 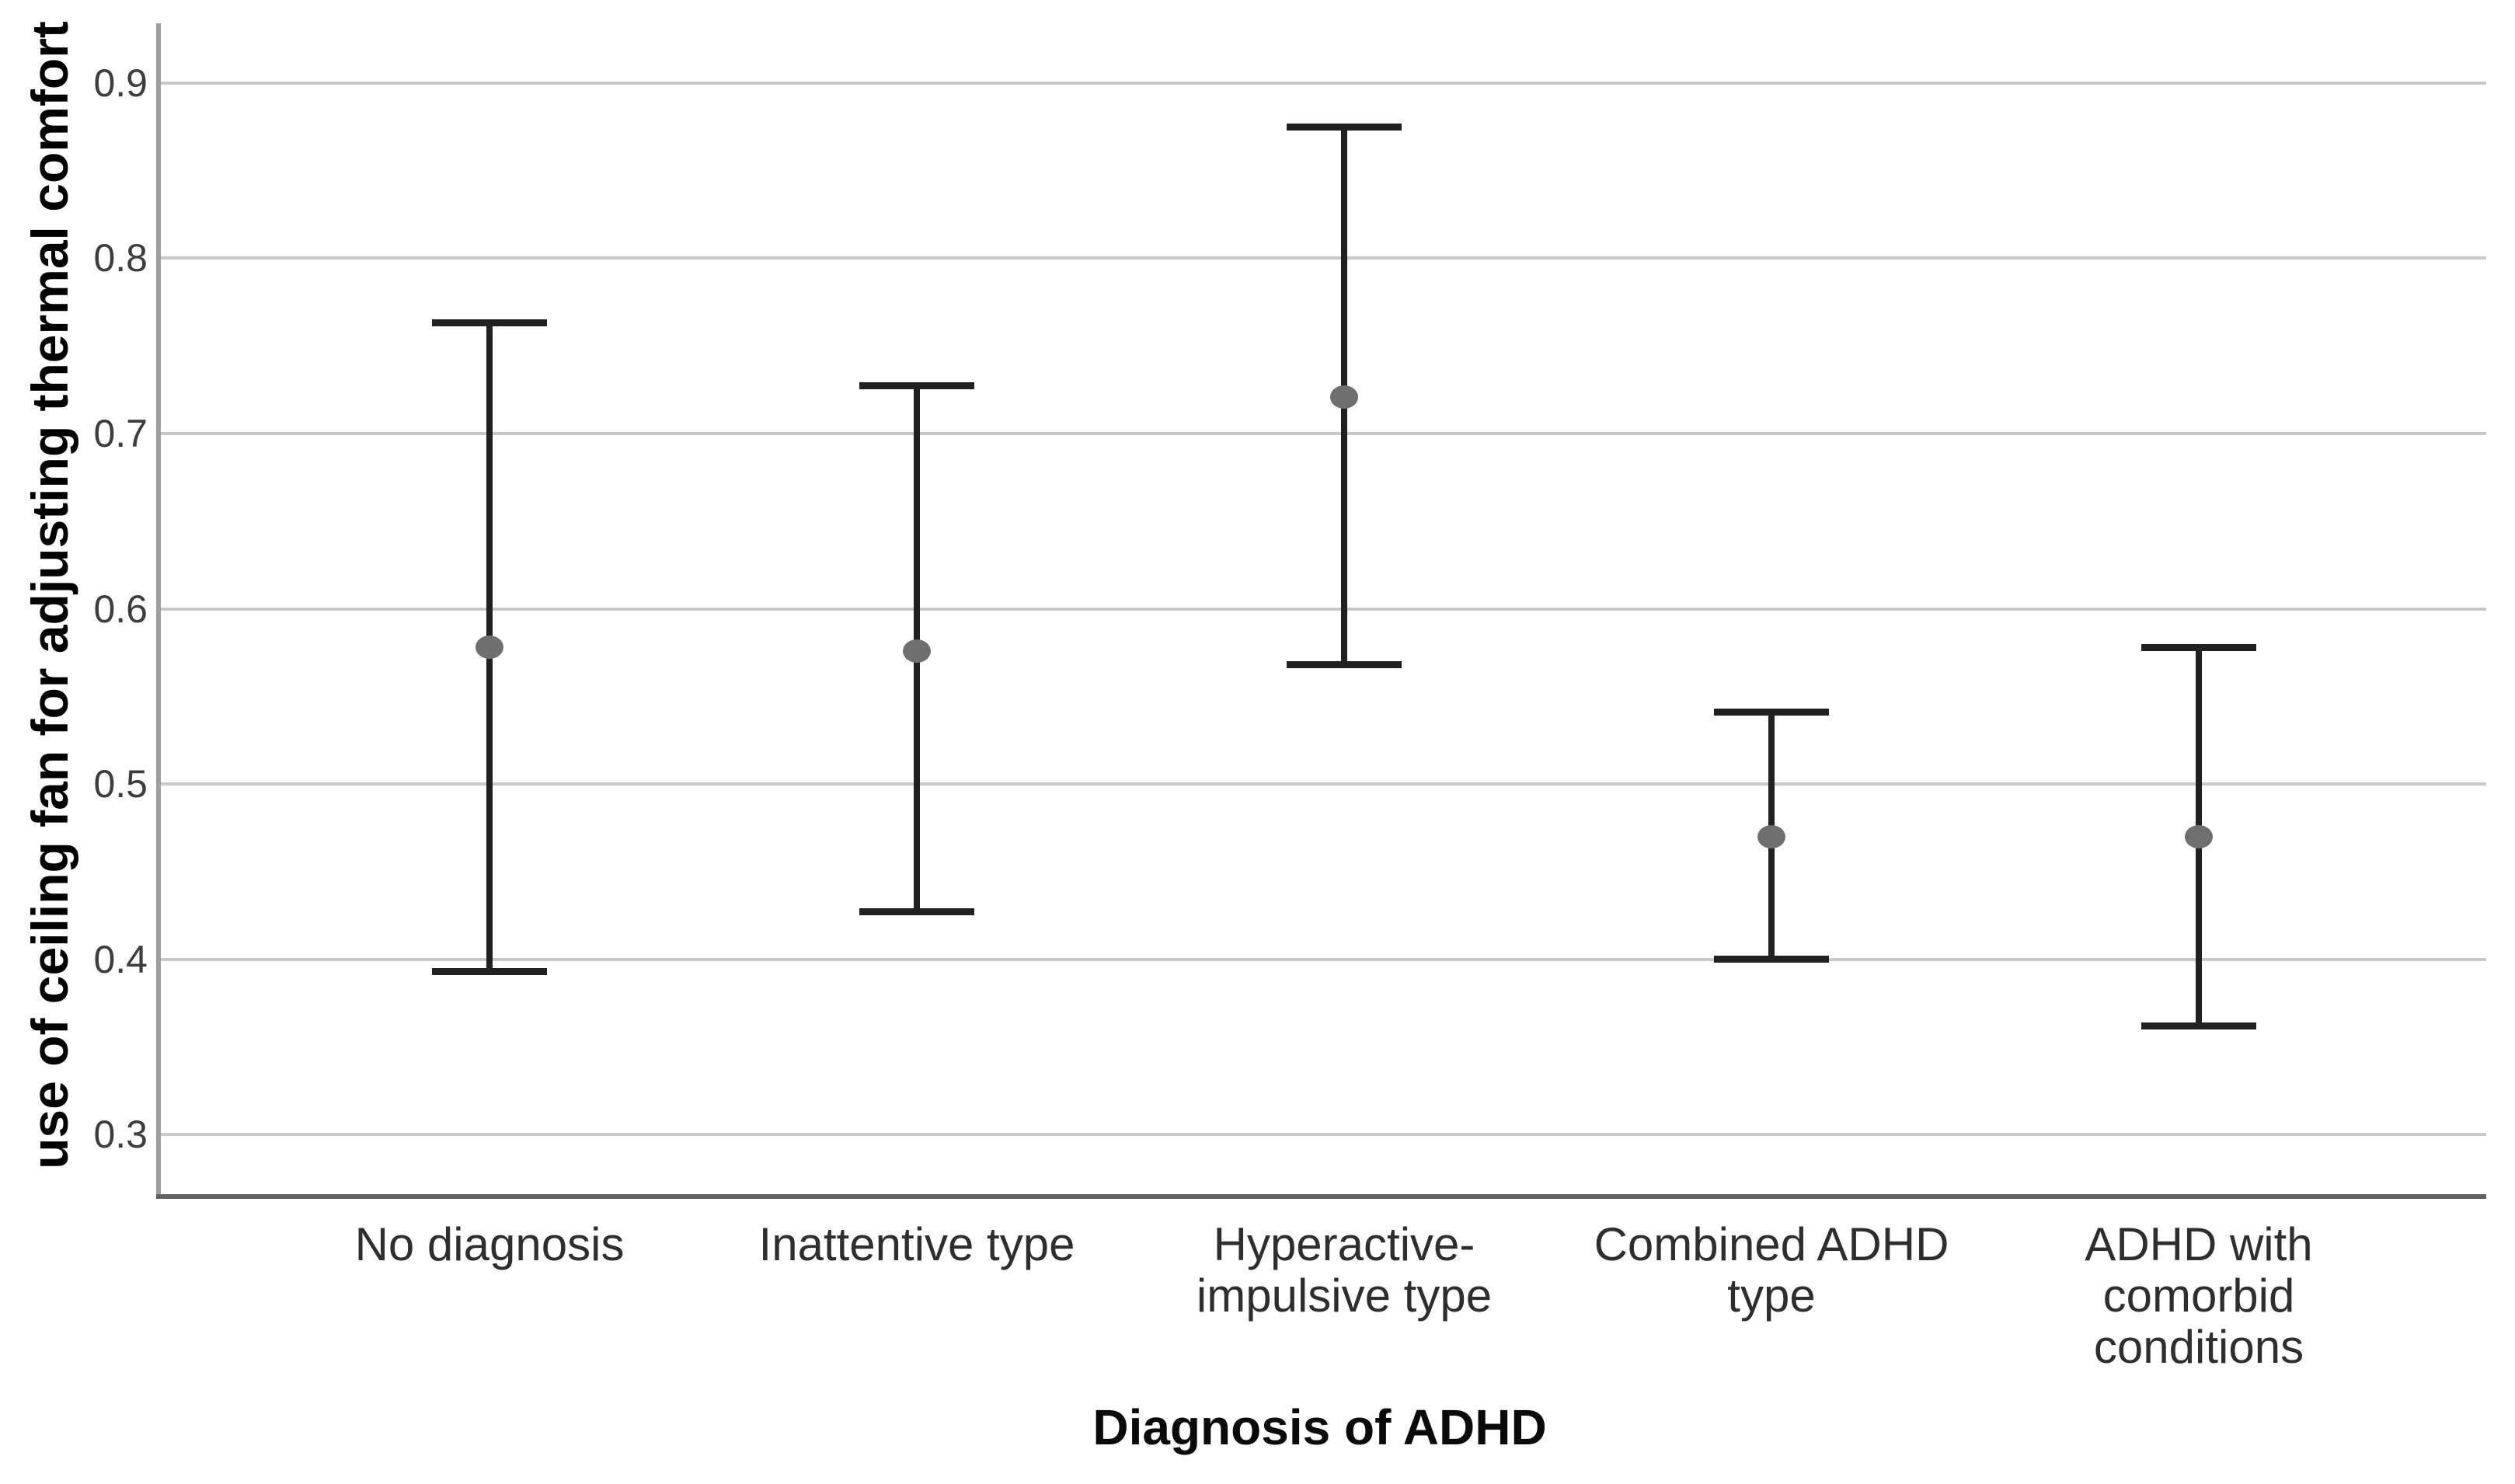 I want to click on y-tick-label: 0.5, so click(x=120, y=784).